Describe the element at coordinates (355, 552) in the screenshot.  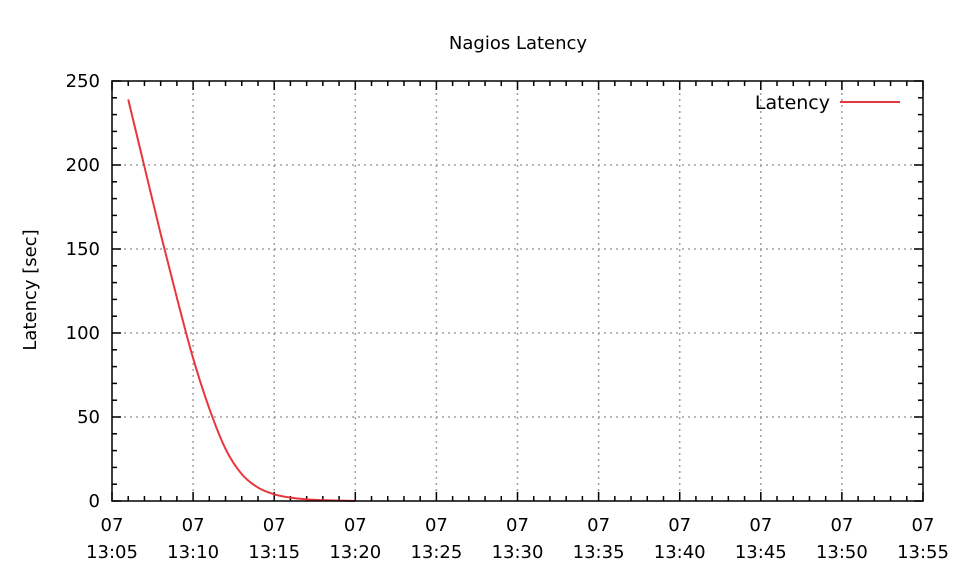
I see `x-tick-time-label: 13:20` at that location.